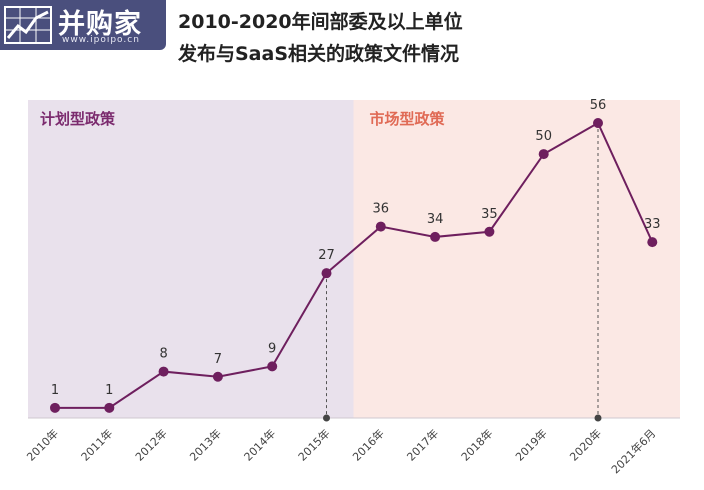 Image resolution: width=704 pixels, height=490 pixels. I want to click on x-tick-label-9: 2019年, so click(530, 444).